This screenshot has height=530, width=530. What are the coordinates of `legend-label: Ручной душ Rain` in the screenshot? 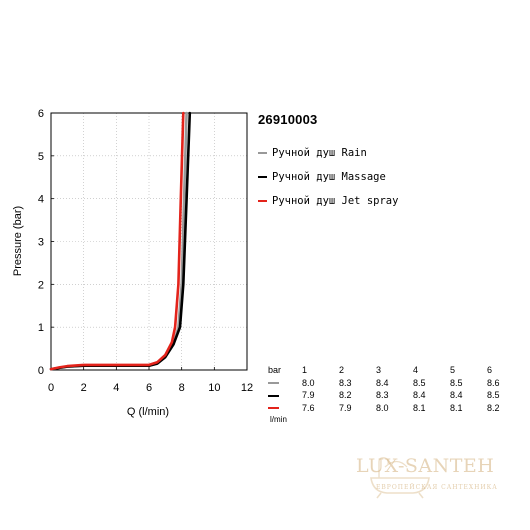 It's located at (319, 153).